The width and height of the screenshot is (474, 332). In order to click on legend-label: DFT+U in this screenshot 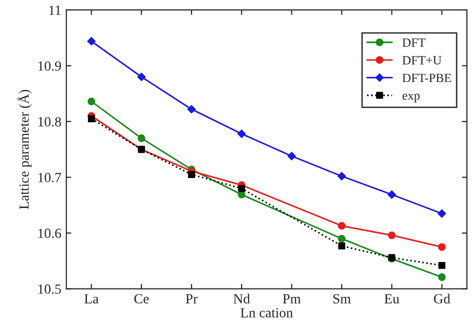, I will do `click(422, 60)`.